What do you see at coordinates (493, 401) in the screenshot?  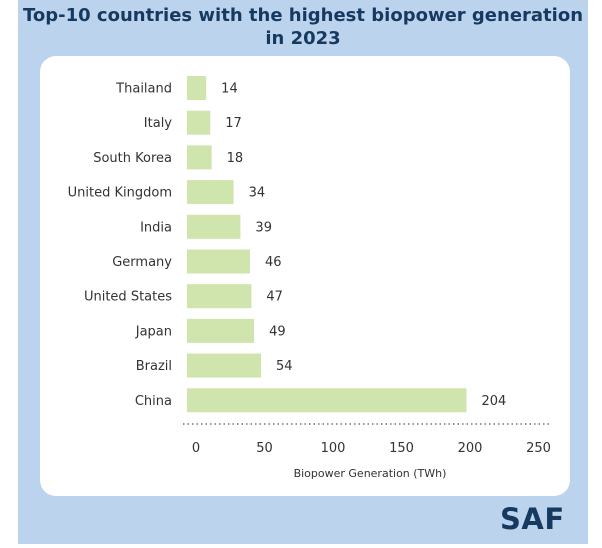 I see `data-label: 204` at bounding box center [493, 401].